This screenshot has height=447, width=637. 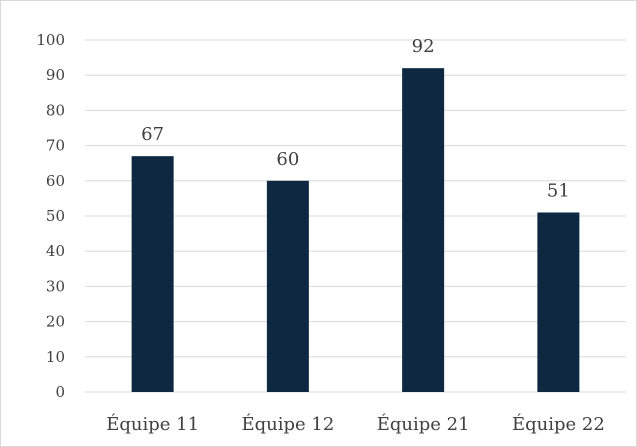 What do you see at coordinates (55, 146) in the screenshot?
I see `y-tick-label: 70` at bounding box center [55, 146].